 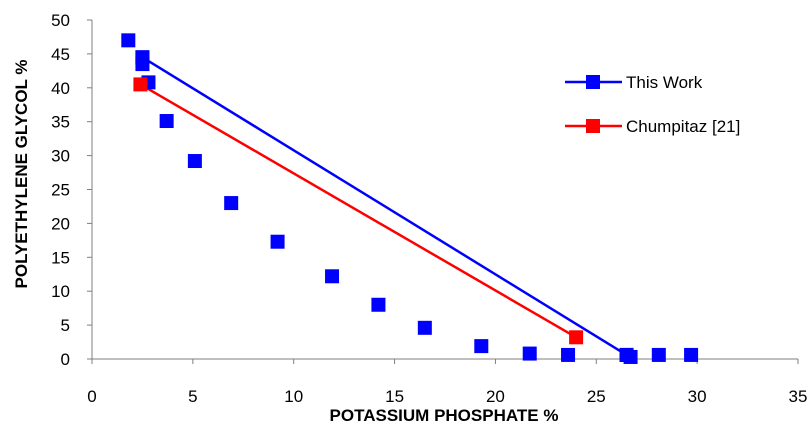 What do you see at coordinates (60, 122) in the screenshot?
I see `y-tick-label: 35` at bounding box center [60, 122].